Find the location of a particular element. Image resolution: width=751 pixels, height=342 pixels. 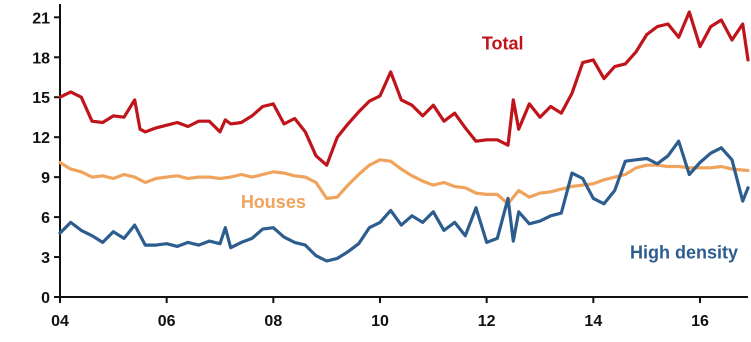

series-label-high-density: High density is located at coordinates (684, 252).